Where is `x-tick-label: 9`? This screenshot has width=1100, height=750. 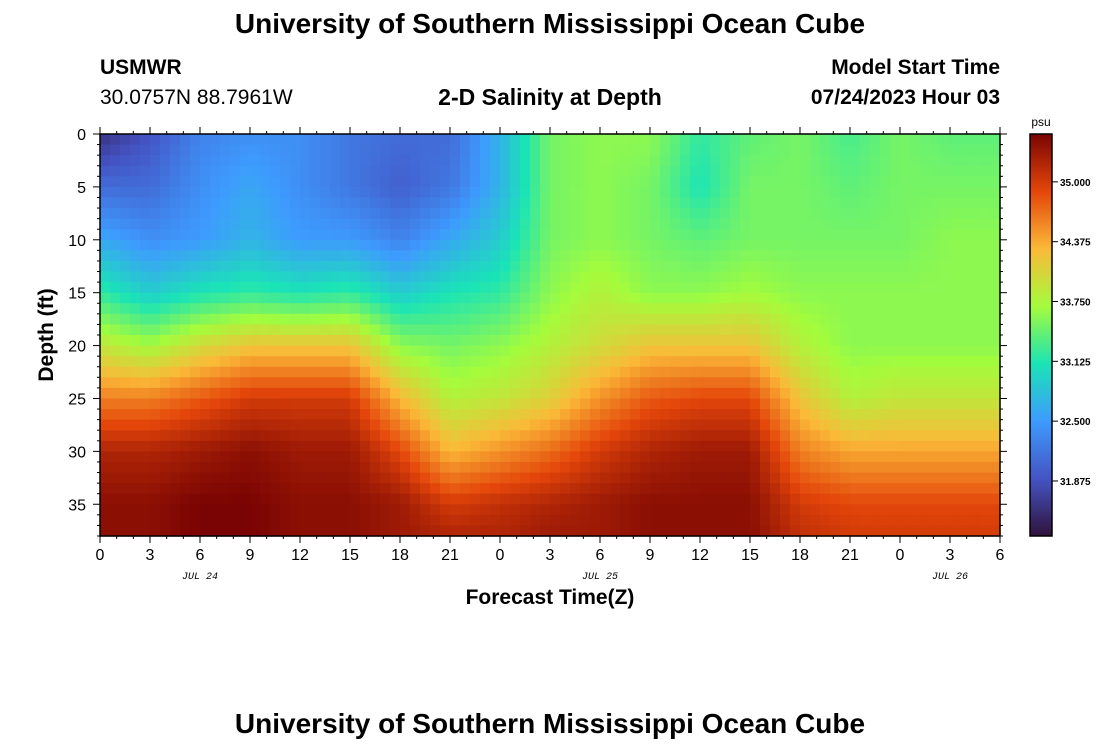 x-tick-label: 9 is located at coordinates (250, 555).